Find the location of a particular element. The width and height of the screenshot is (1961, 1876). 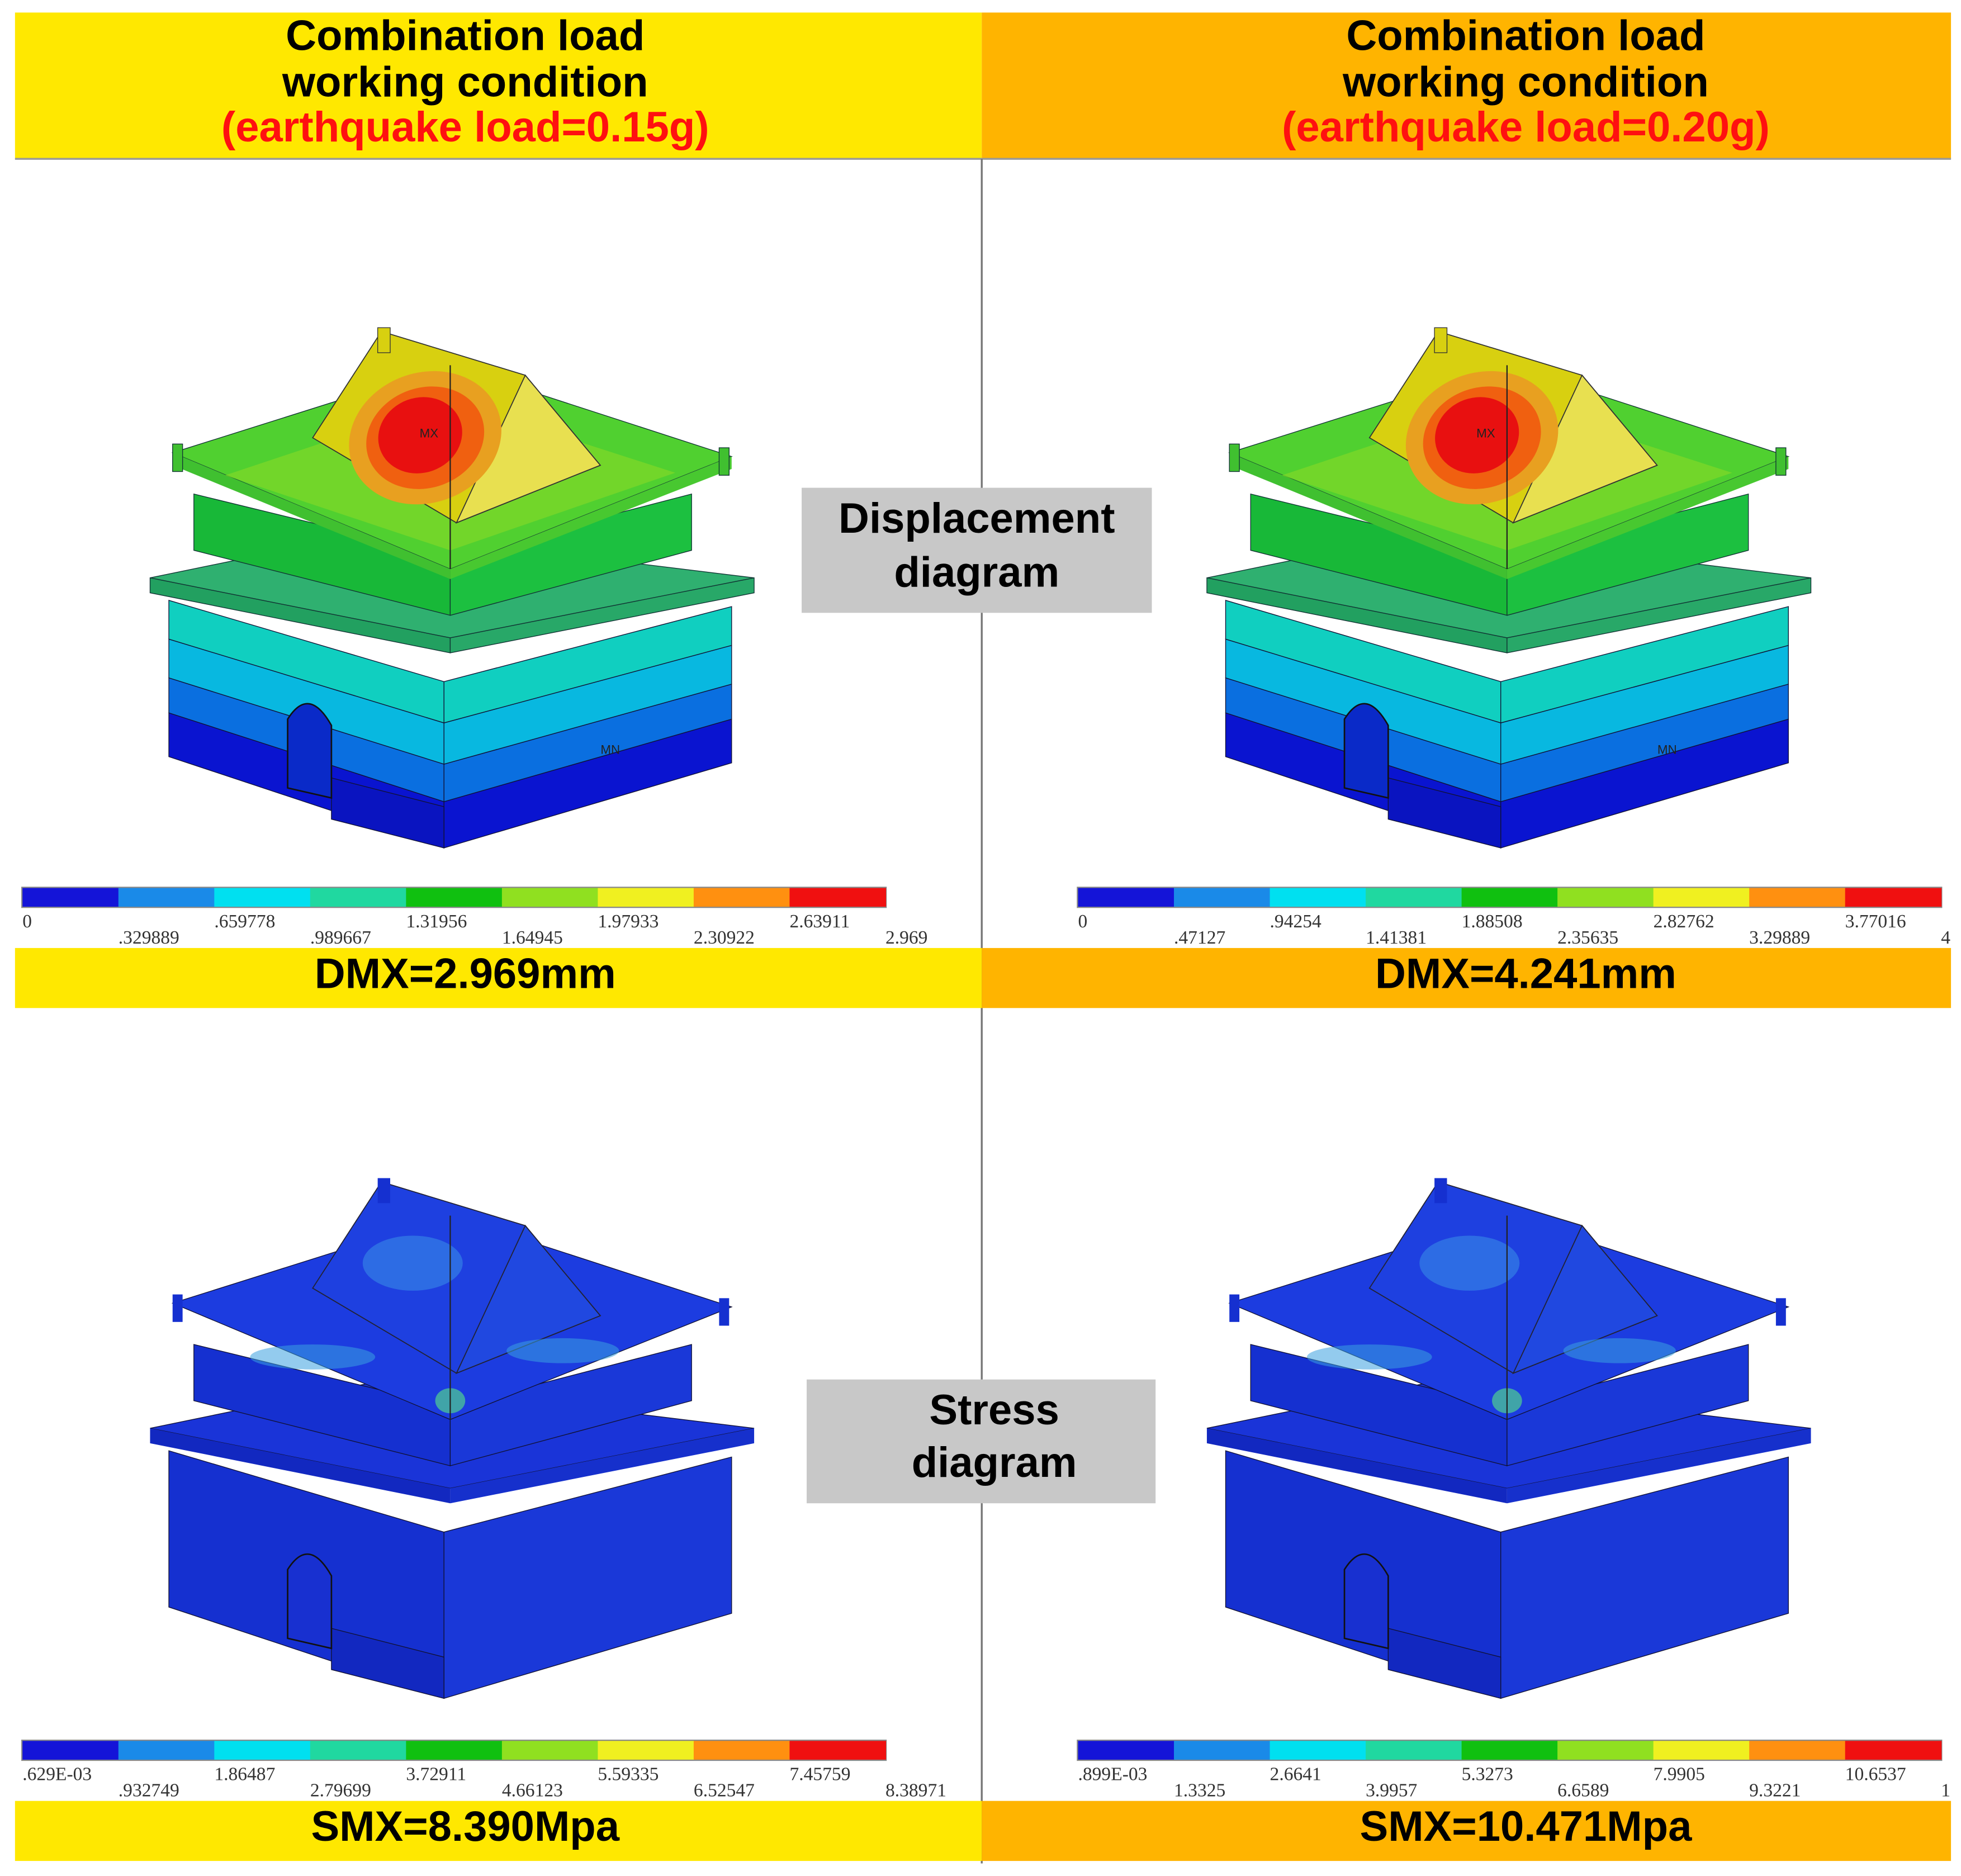

result-label: SMX=8.390Mpa is located at coordinates (465, 1826).